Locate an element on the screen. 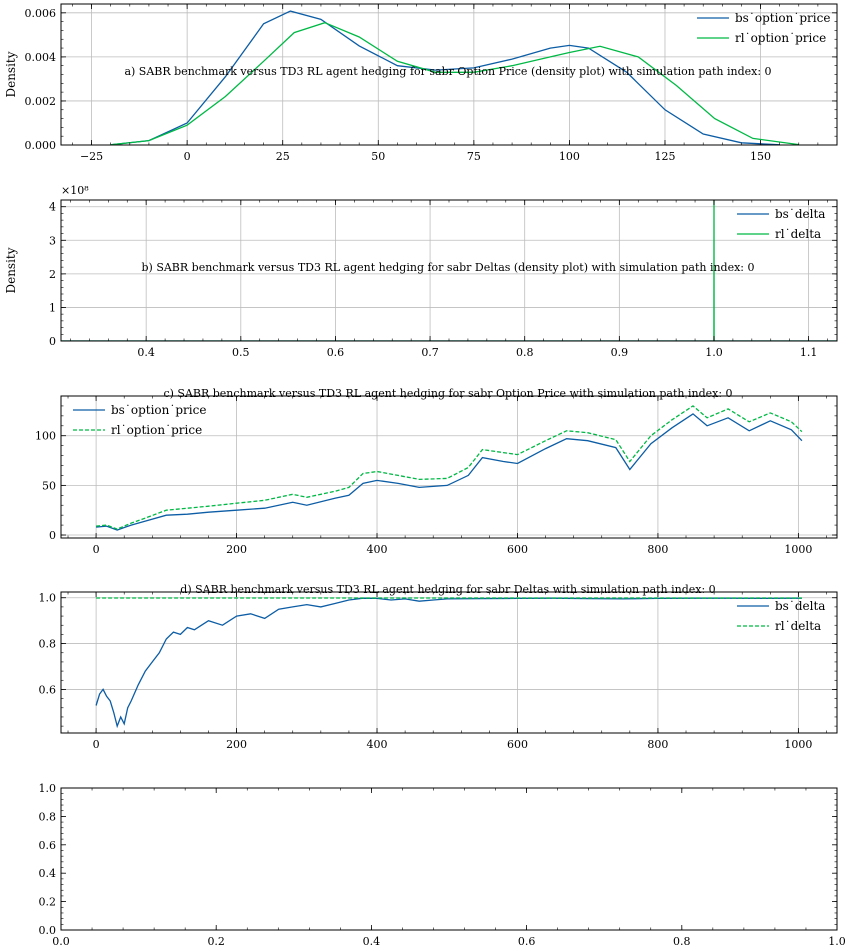 This screenshot has width=850, height=951. y-tick-label: 0.4 is located at coordinates (48, 873).